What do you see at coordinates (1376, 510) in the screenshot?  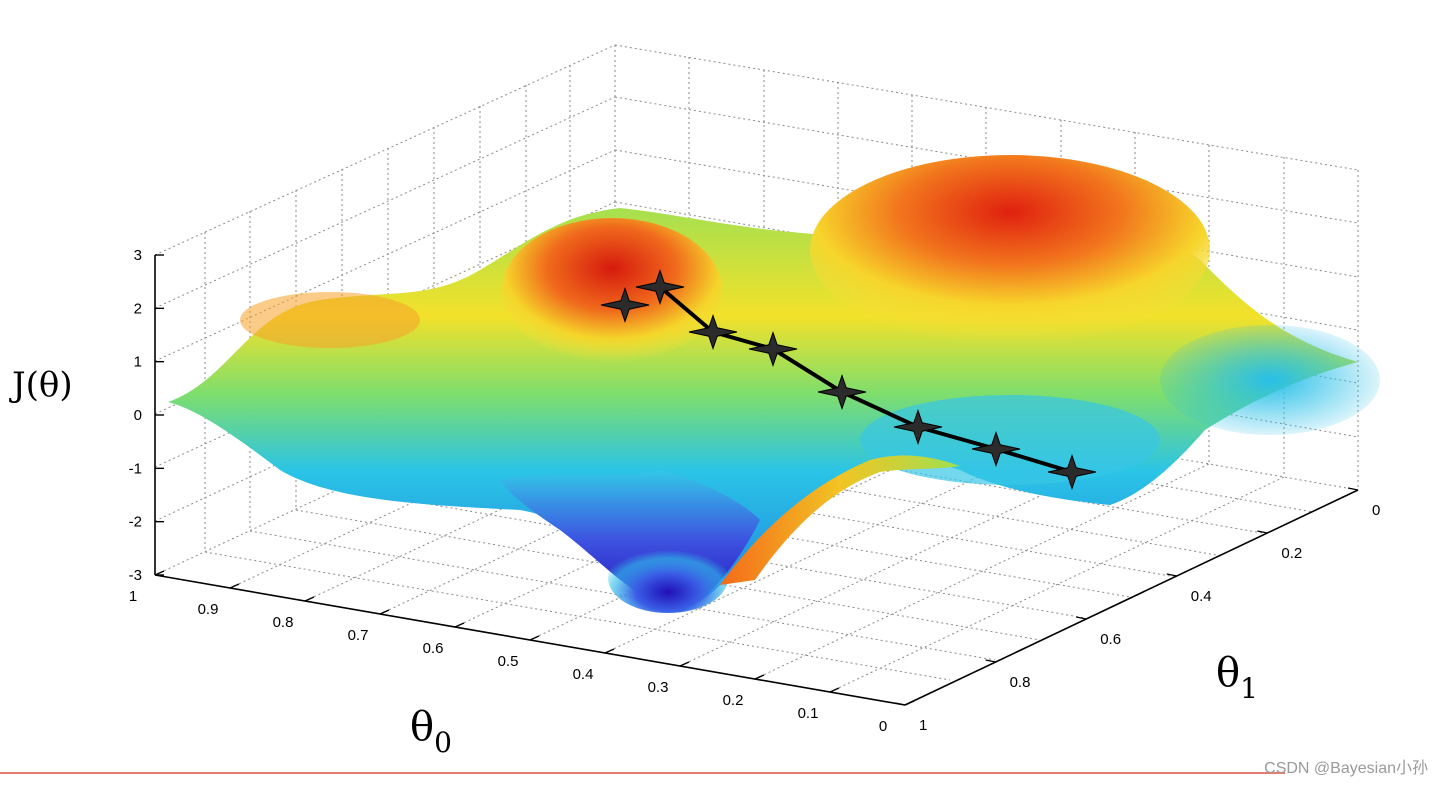 I see `theta1-tick-label: 0` at bounding box center [1376, 510].